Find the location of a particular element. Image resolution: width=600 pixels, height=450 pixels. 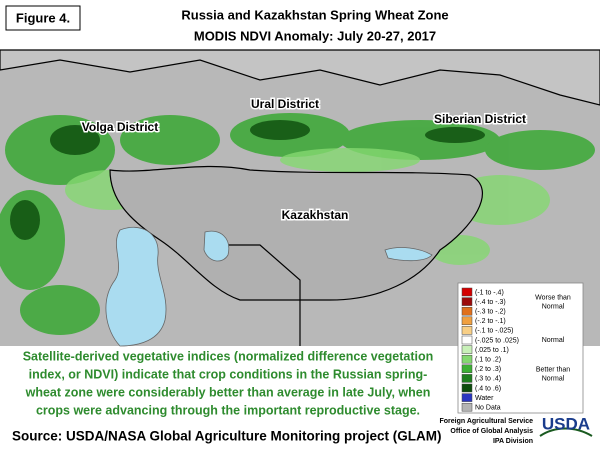

legend-label: (-.025 to .025) is located at coordinates (497, 340).